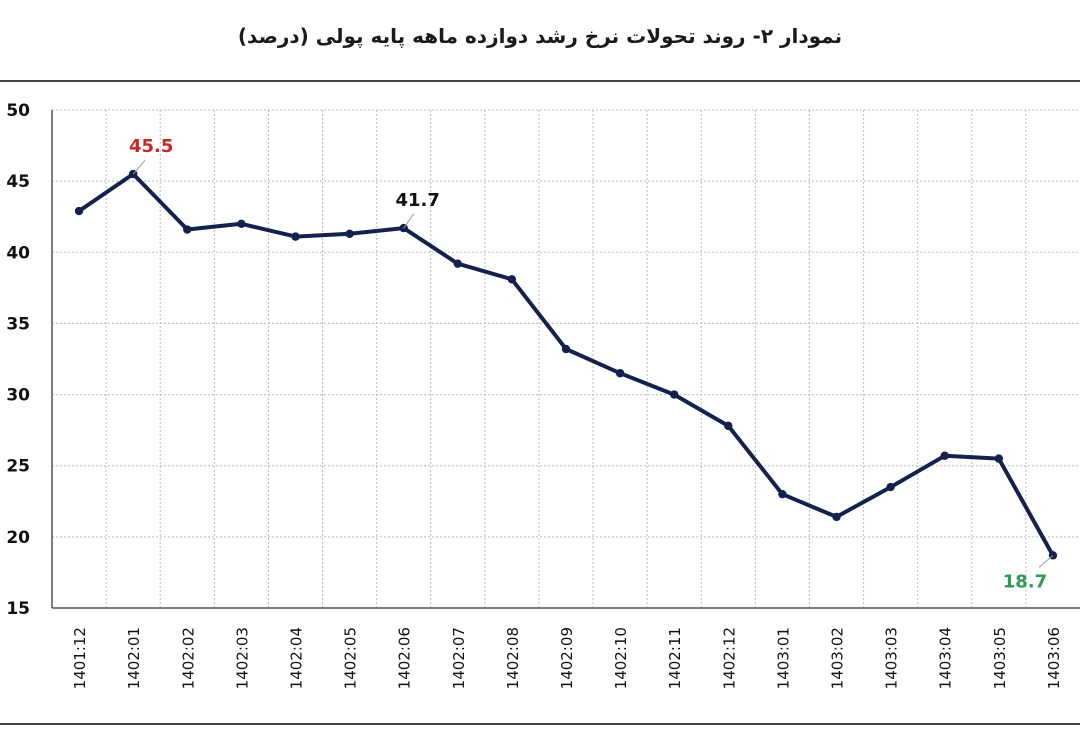 This screenshot has height=752, width=1080. I want to click on x-tick-label: 1402:12, so click(729, 658).